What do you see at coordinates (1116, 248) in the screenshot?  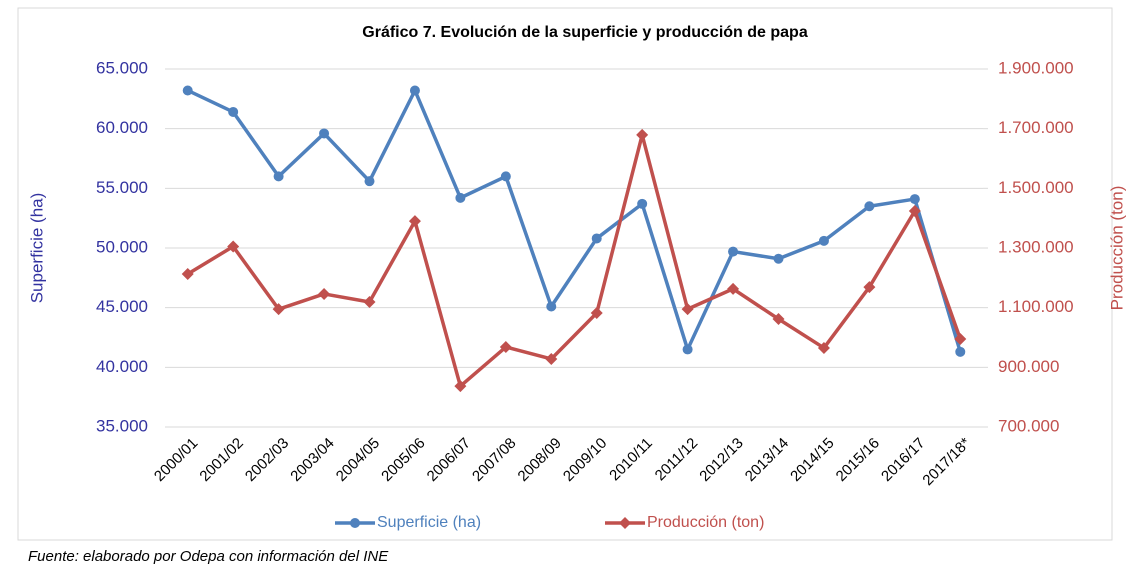 I see `y2-axis-title: Producción (ton)` at bounding box center [1116, 248].